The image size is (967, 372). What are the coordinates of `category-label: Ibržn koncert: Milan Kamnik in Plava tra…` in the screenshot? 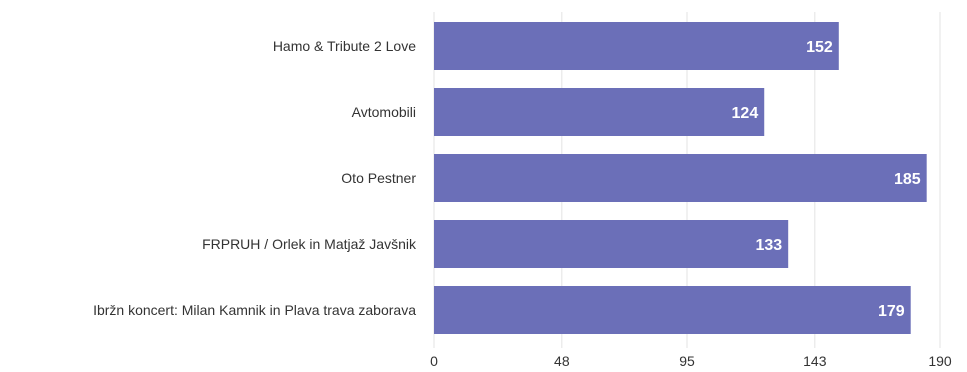 It's located at (254, 310).